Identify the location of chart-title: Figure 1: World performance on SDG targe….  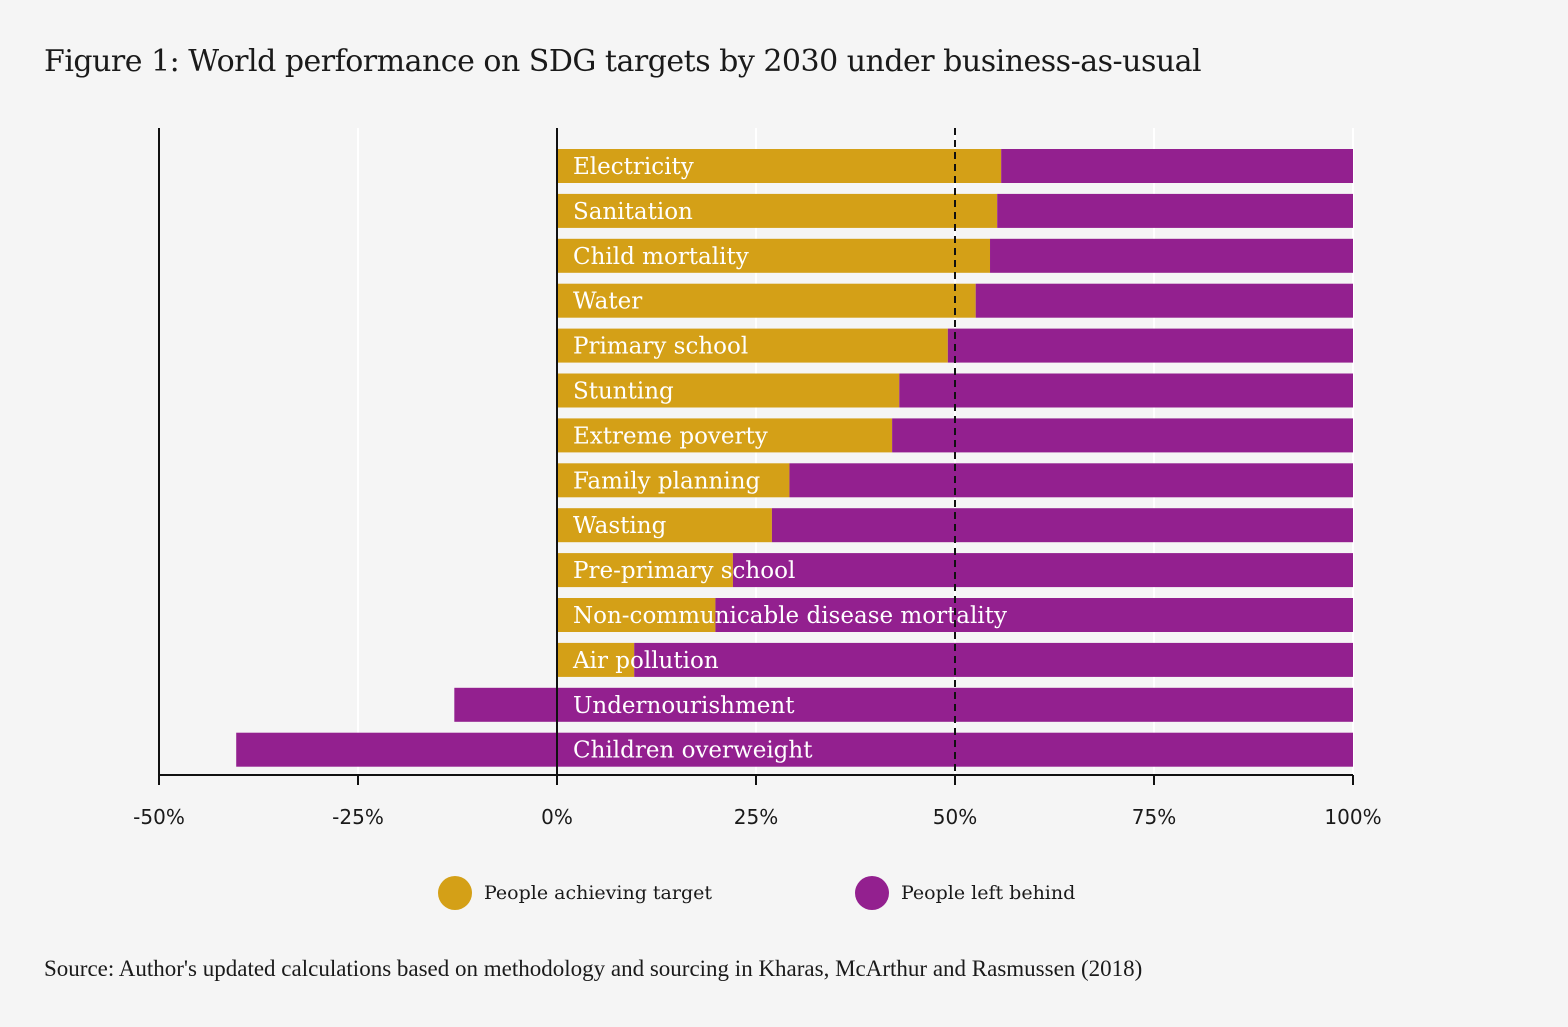
(623, 61).